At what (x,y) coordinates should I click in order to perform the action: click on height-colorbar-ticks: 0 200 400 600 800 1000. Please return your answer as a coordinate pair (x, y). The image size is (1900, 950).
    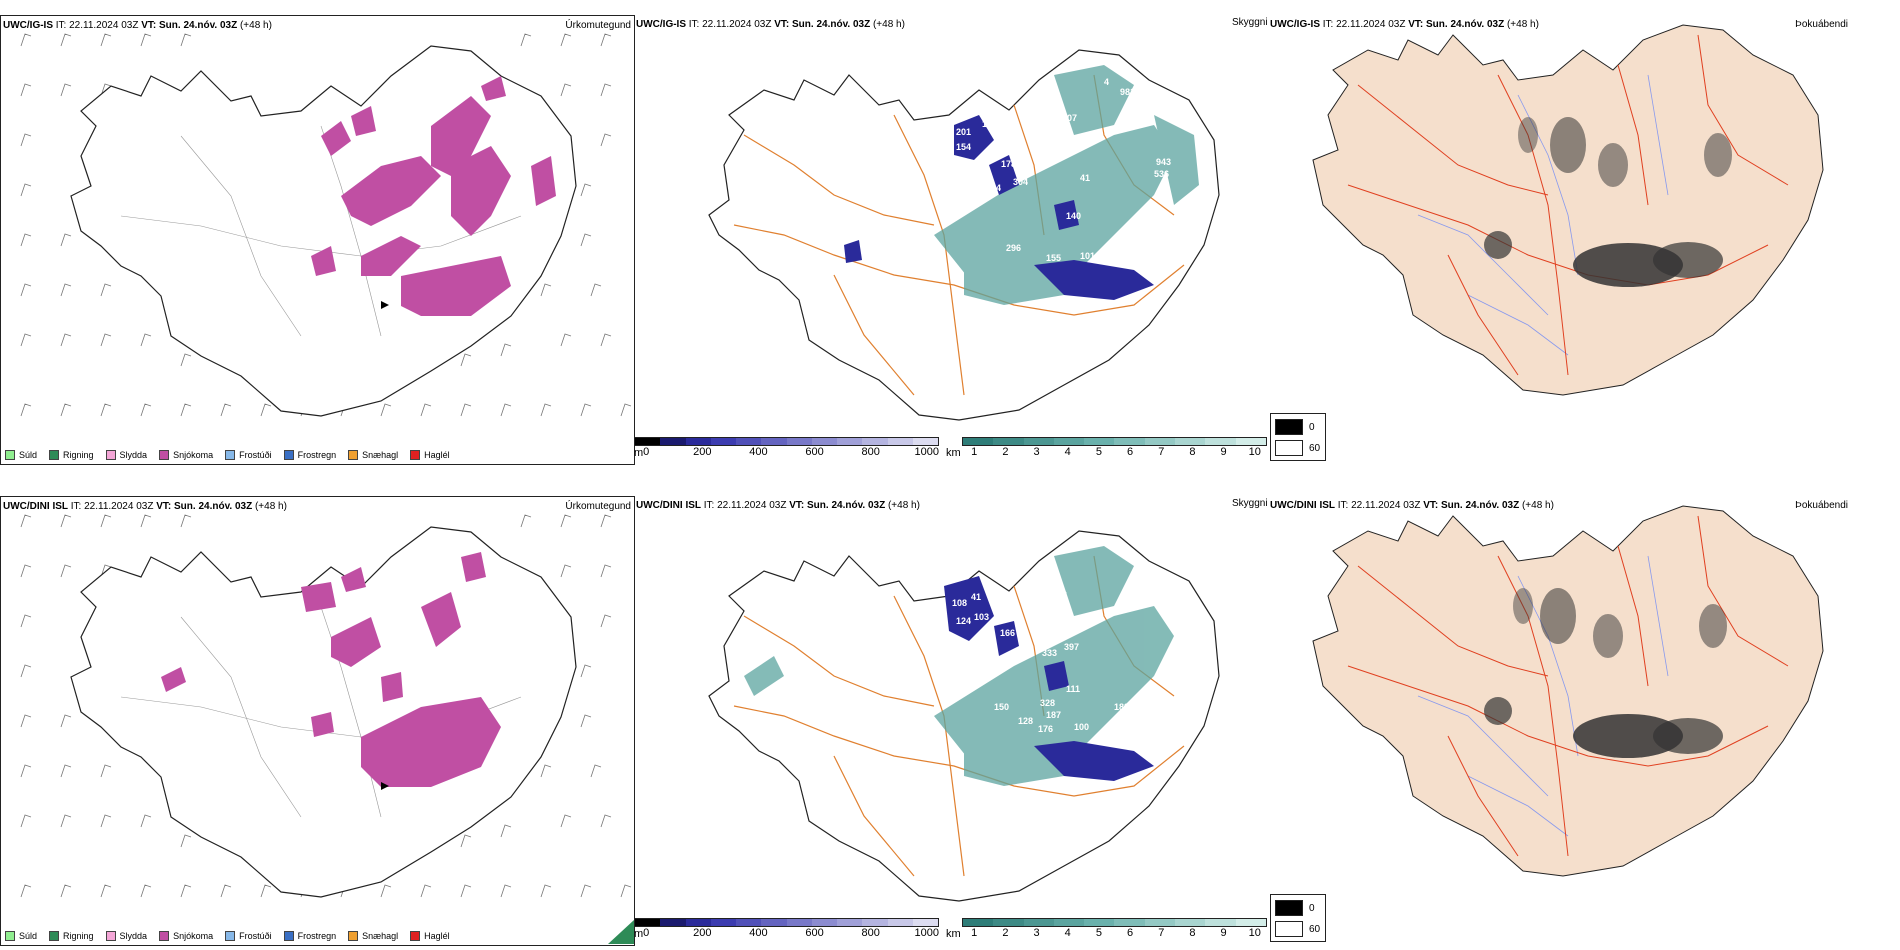
    Looking at the image, I should click on (786, 453).